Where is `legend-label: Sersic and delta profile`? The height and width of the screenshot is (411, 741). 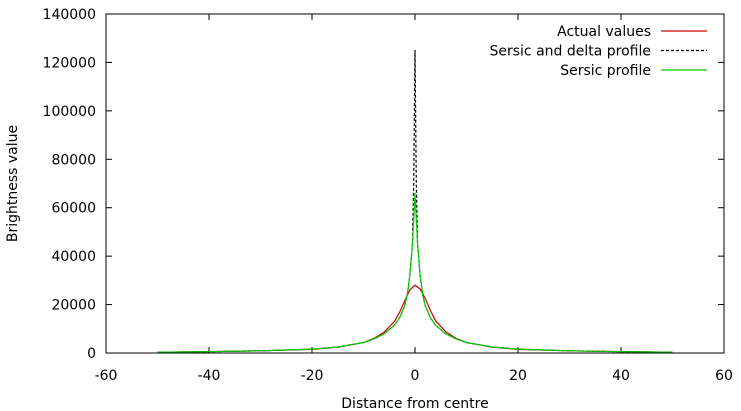
legend-label: Sersic and delta profile is located at coordinates (570, 52).